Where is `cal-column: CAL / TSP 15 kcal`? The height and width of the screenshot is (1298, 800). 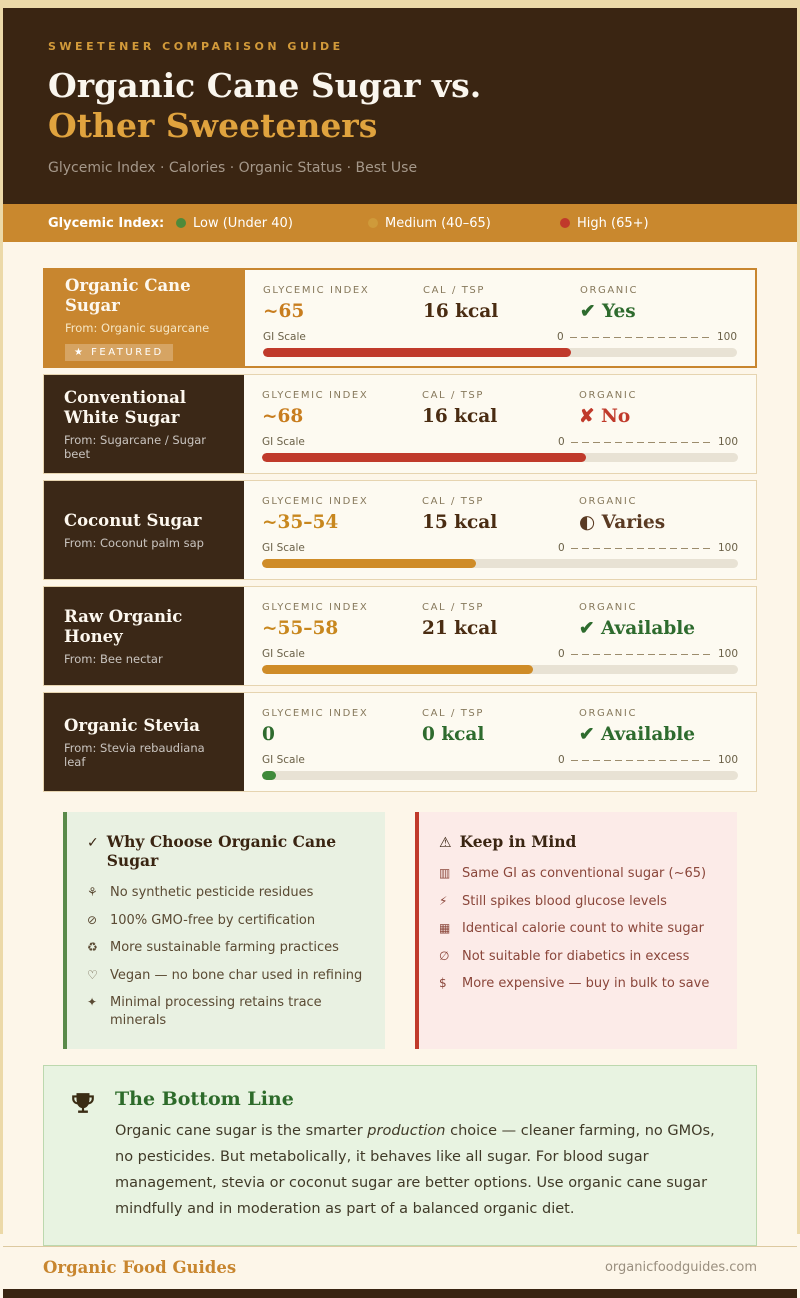 cal-column: CAL / TSP 15 kcal is located at coordinates (500, 514).